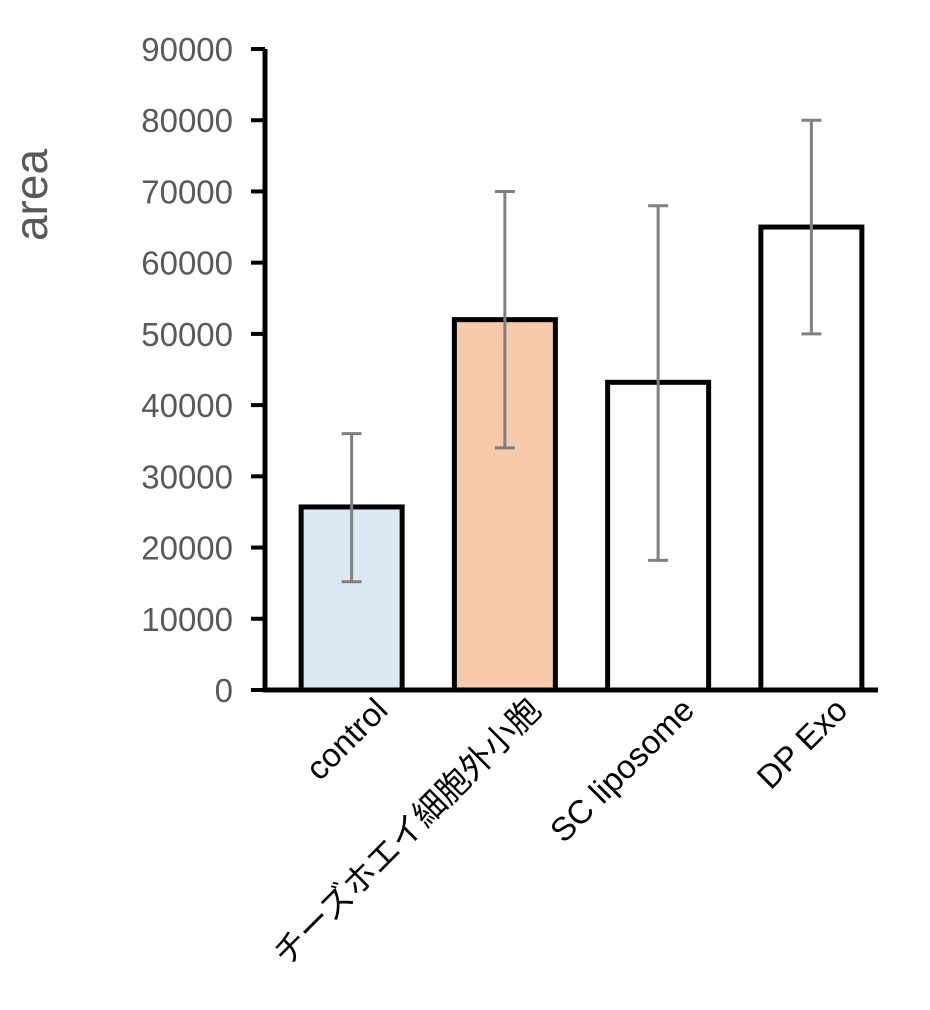  What do you see at coordinates (346, 739) in the screenshot?
I see `category-label-0: control` at bounding box center [346, 739].